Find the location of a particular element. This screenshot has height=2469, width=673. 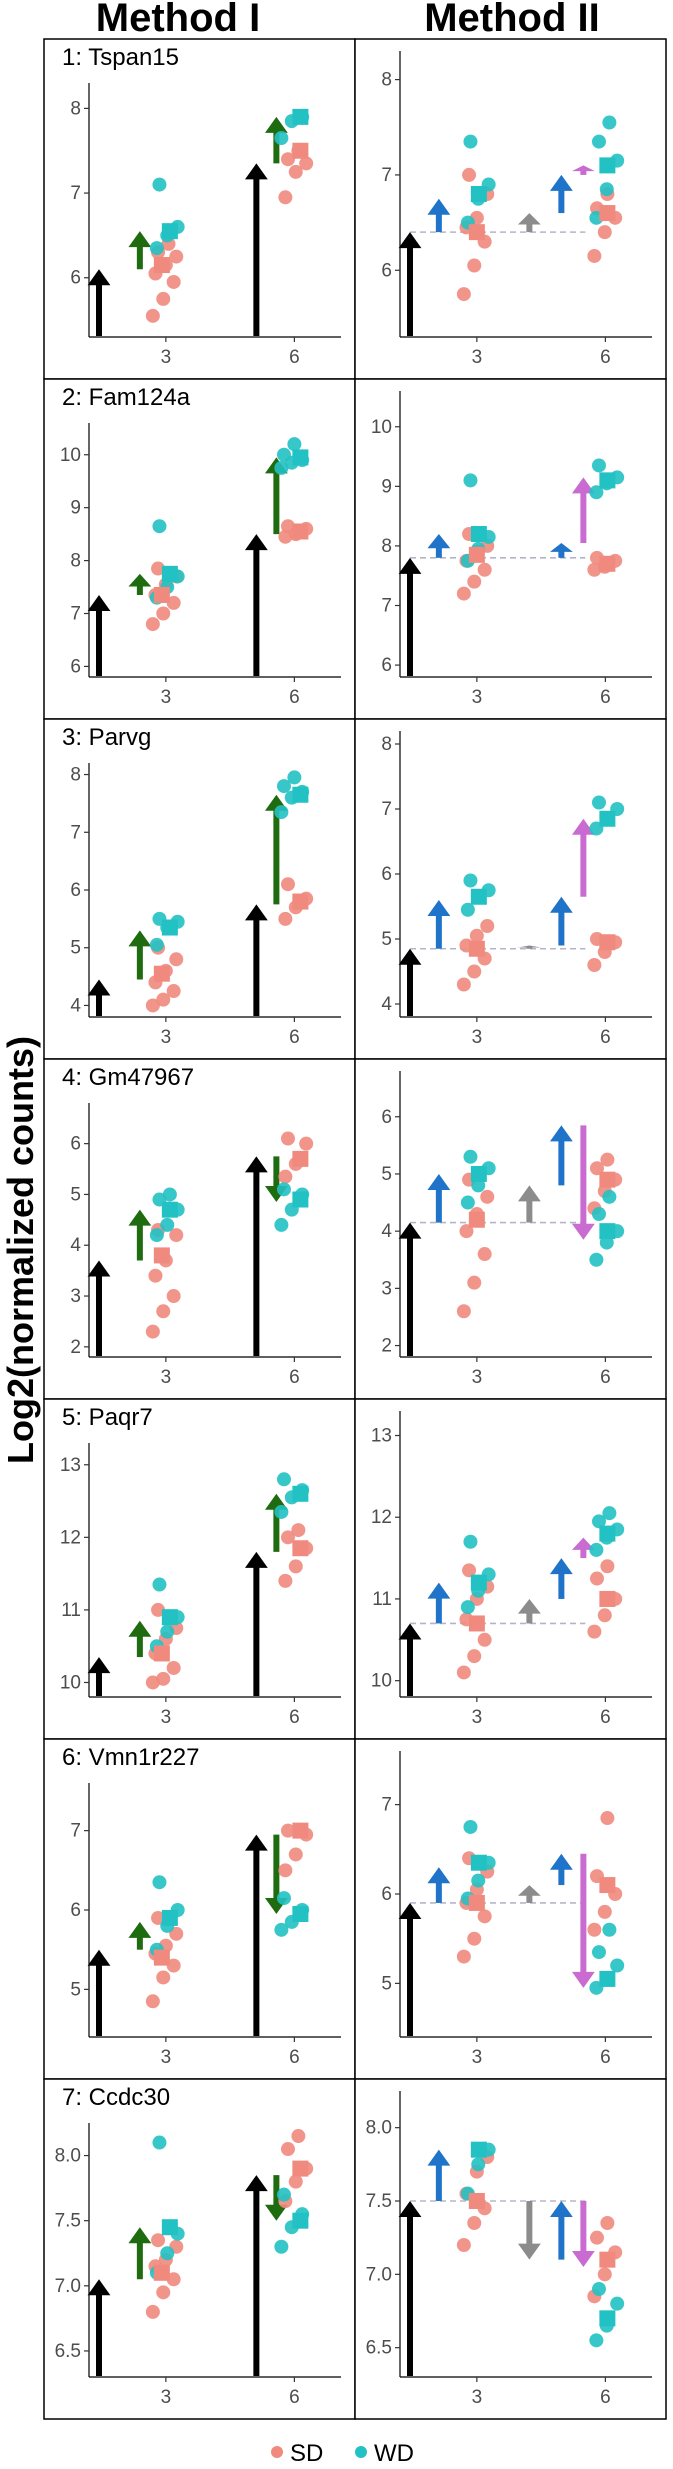

sd-level-arrow-t6-head is located at coordinates (256, 2183).